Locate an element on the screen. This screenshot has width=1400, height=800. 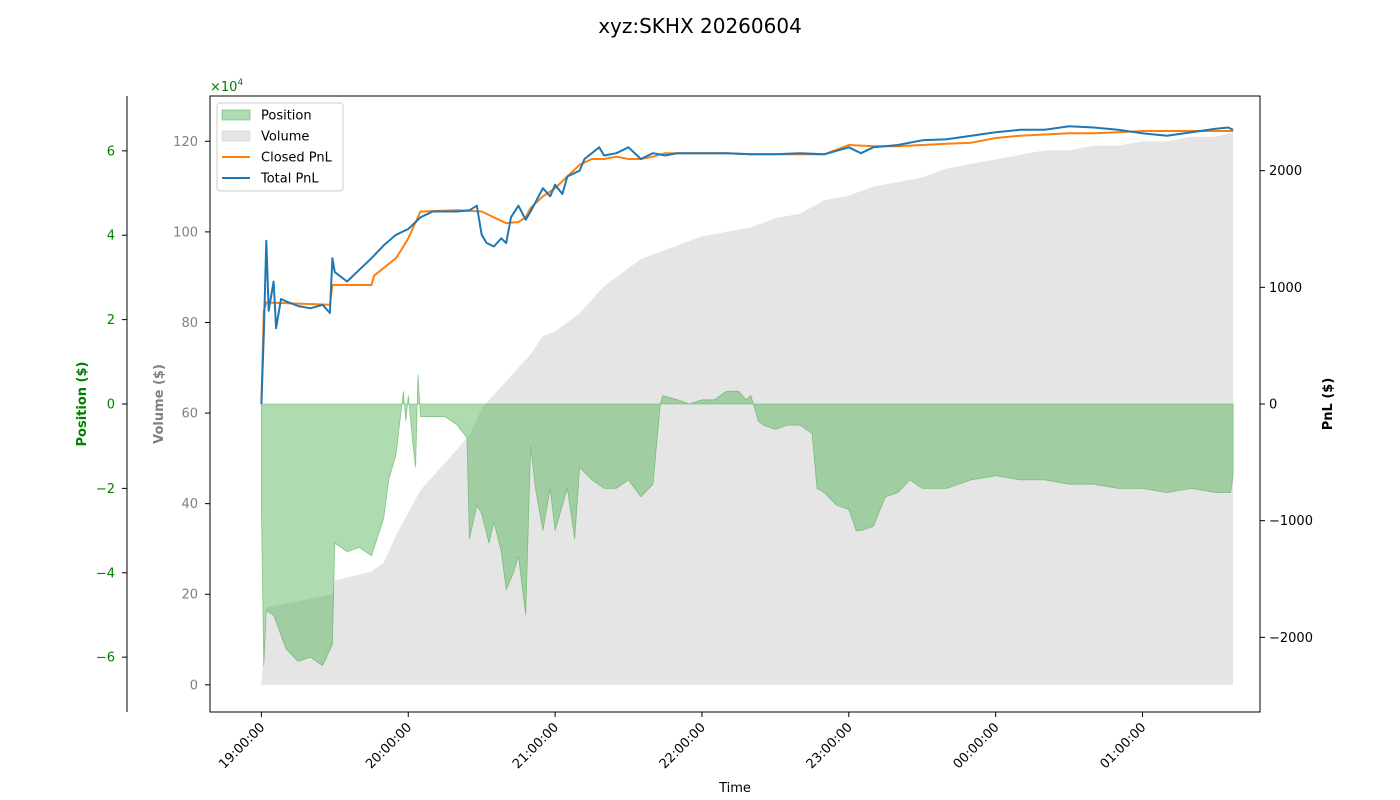
legend-swatch-volume is located at coordinates (236, 136).